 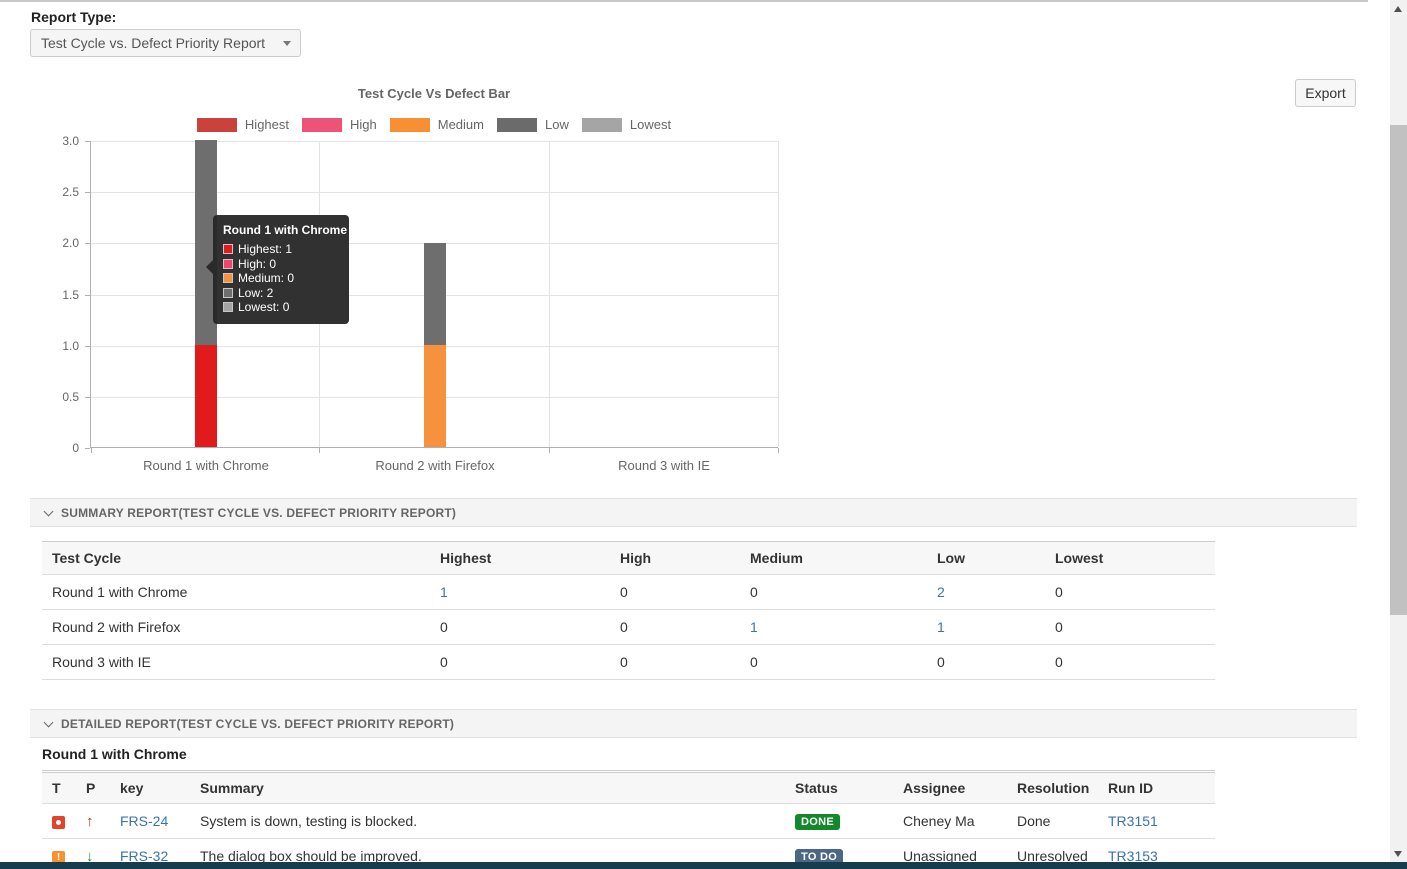 What do you see at coordinates (675, 558) in the screenshot?
I see `column-header-high: High` at bounding box center [675, 558].